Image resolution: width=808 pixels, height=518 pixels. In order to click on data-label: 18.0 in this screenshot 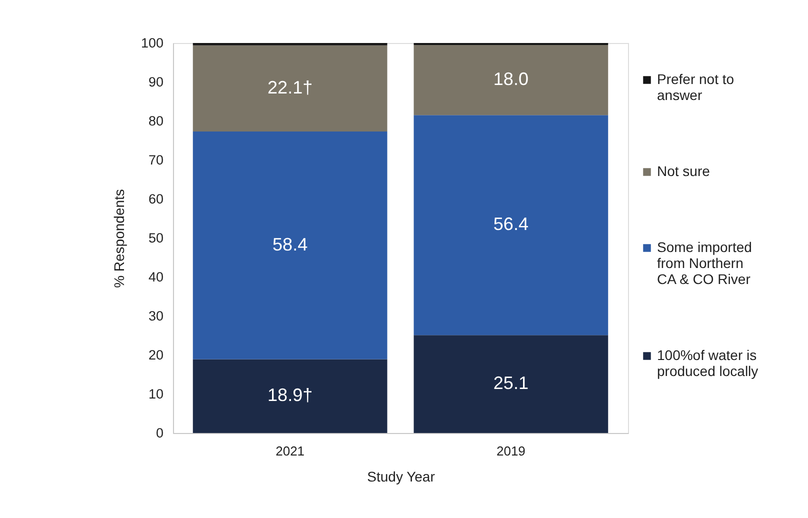, I will do `click(510, 79)`.